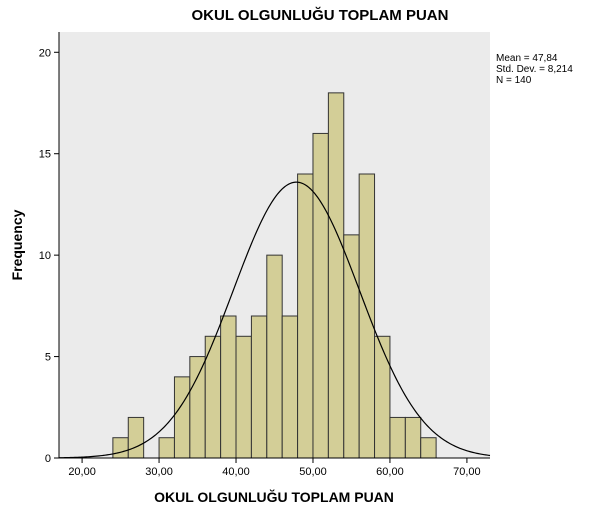 The height and width of the screenshot is (511, 593). Describe the element at coordinates (17, 244) in the screenshot. I see `y-axis-label: Frequency` at that location.